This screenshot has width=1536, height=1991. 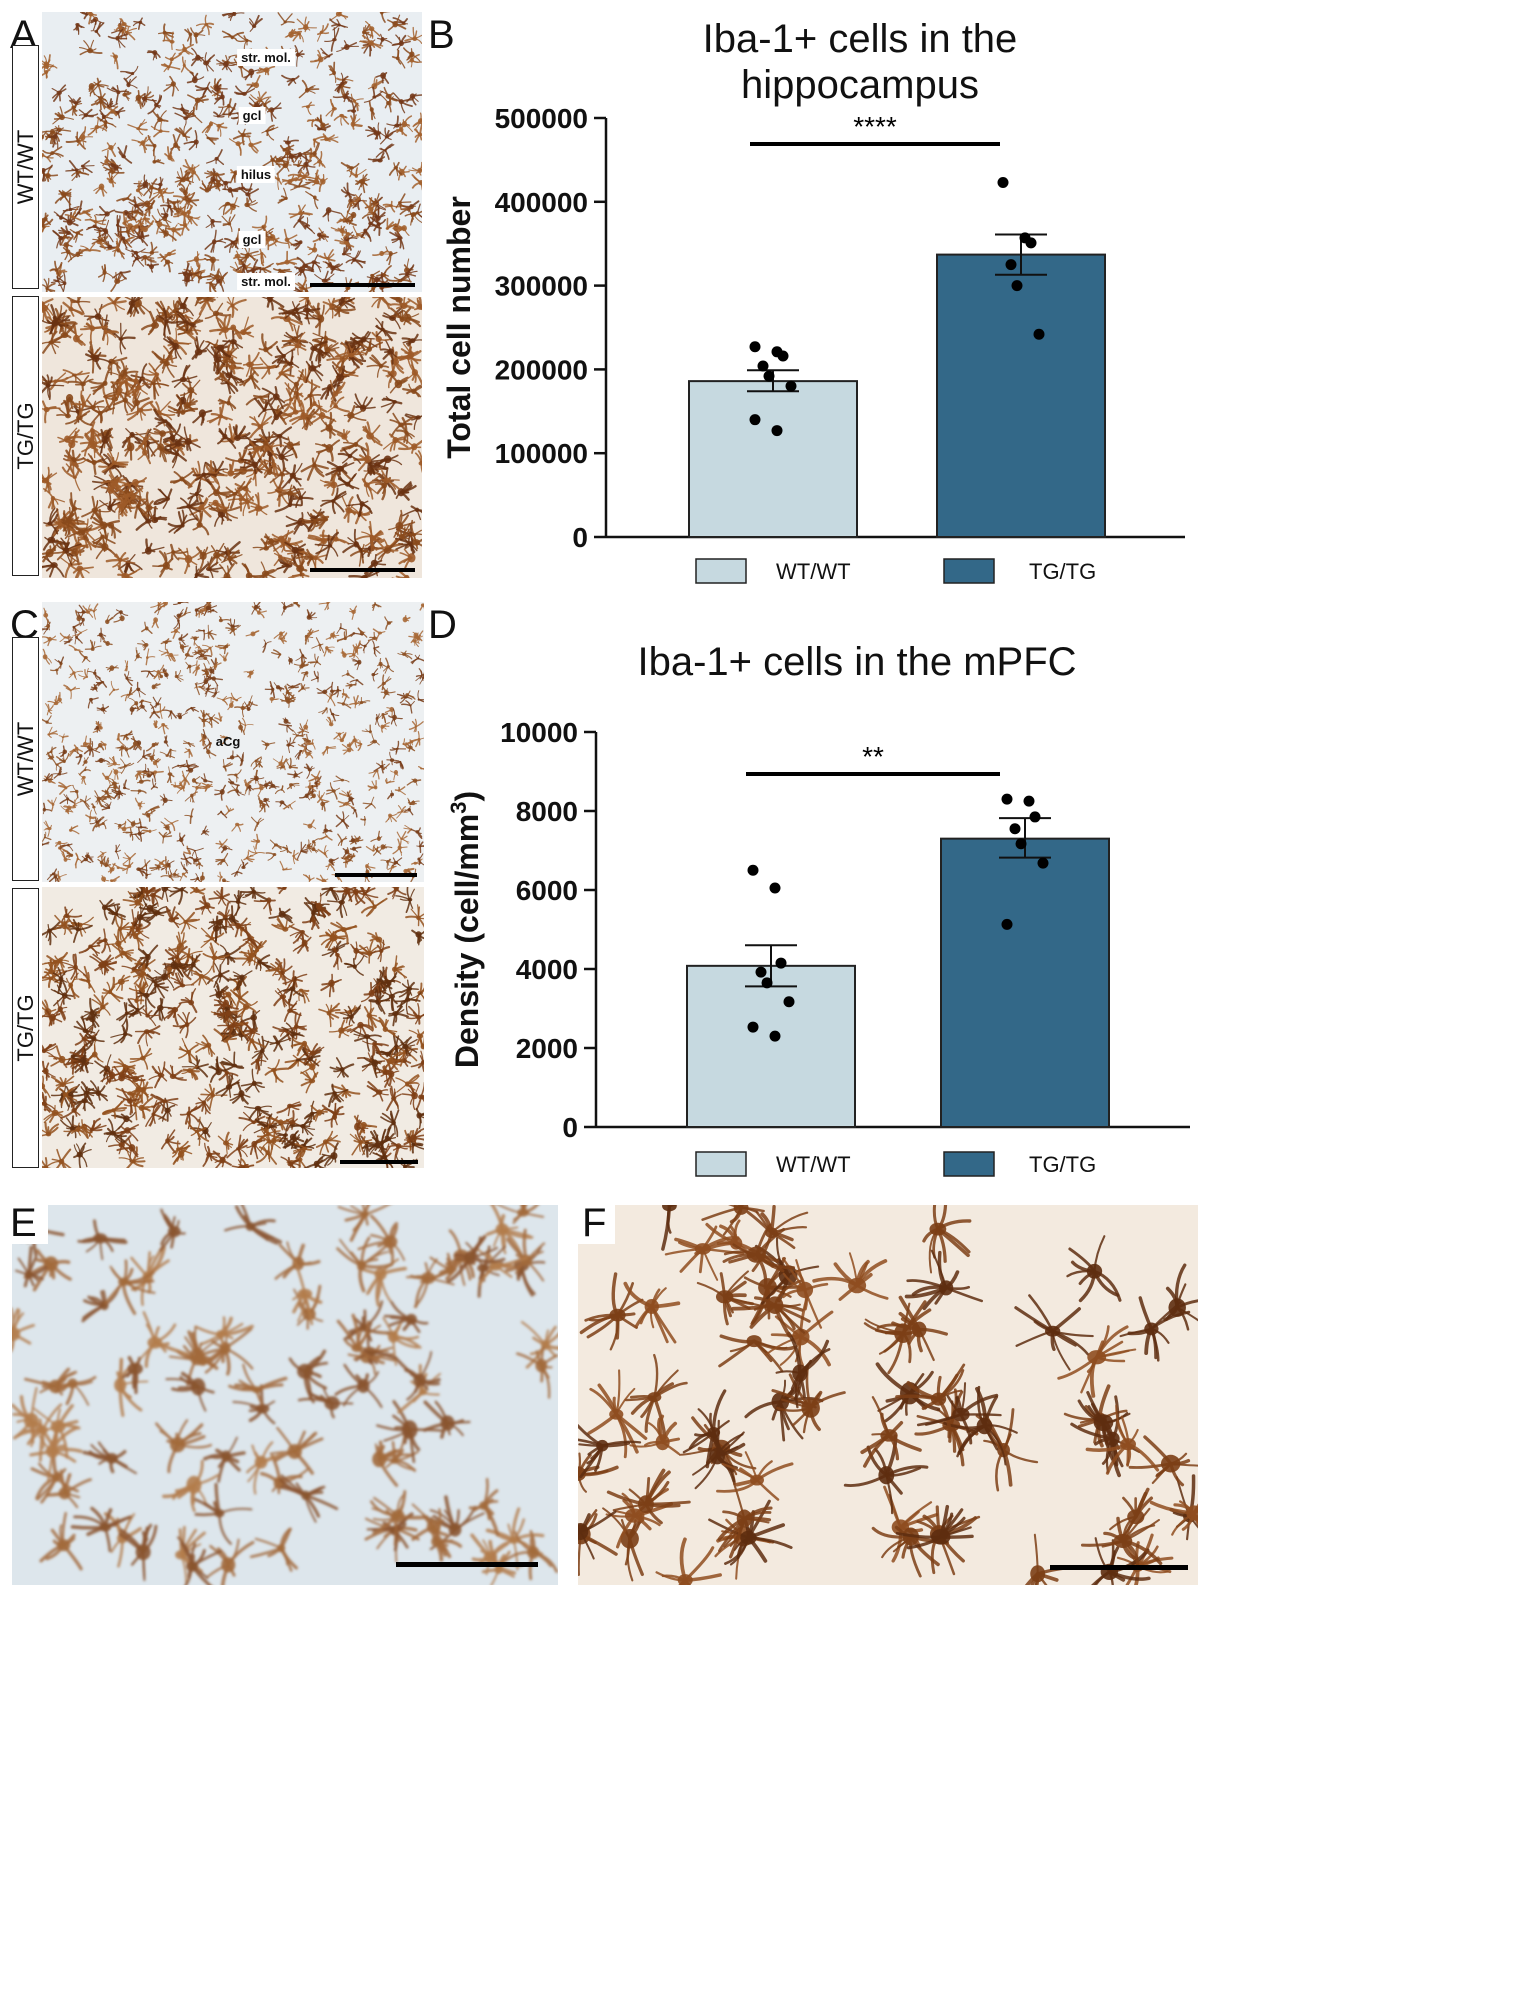 I want to click on micrograph-c-tg, so click(x=233, y=1027).